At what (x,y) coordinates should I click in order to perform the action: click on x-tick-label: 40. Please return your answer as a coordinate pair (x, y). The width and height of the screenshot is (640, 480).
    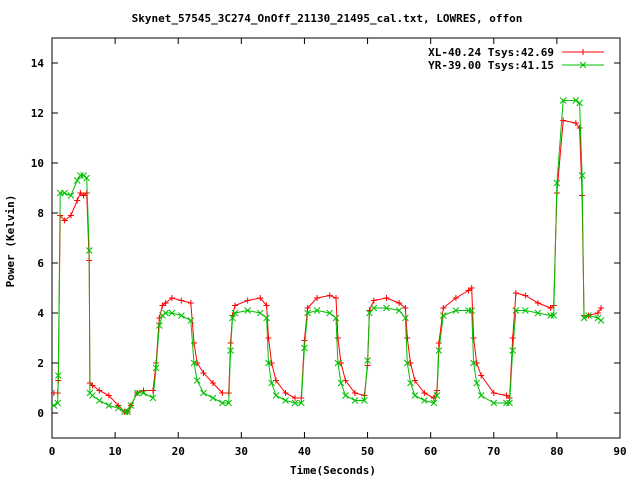
    Looking at the image, I should click on (304, 451).